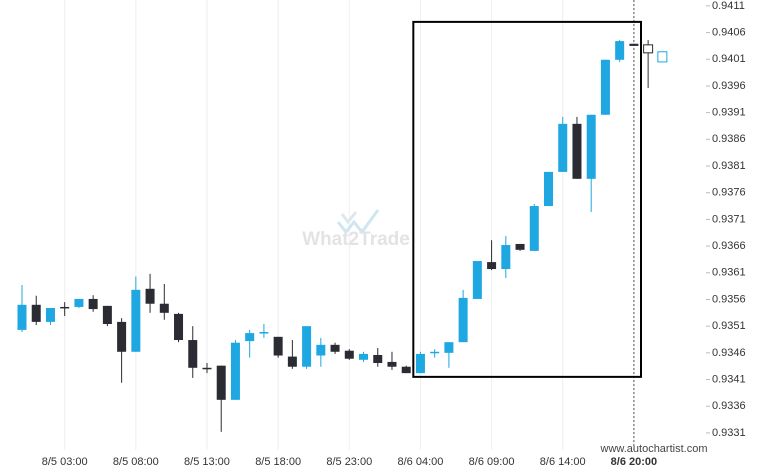 Image resolution: width=760 pixels, height=475 pixels. I want to click on y-tick-label: 0.9366, so click(729, 246).